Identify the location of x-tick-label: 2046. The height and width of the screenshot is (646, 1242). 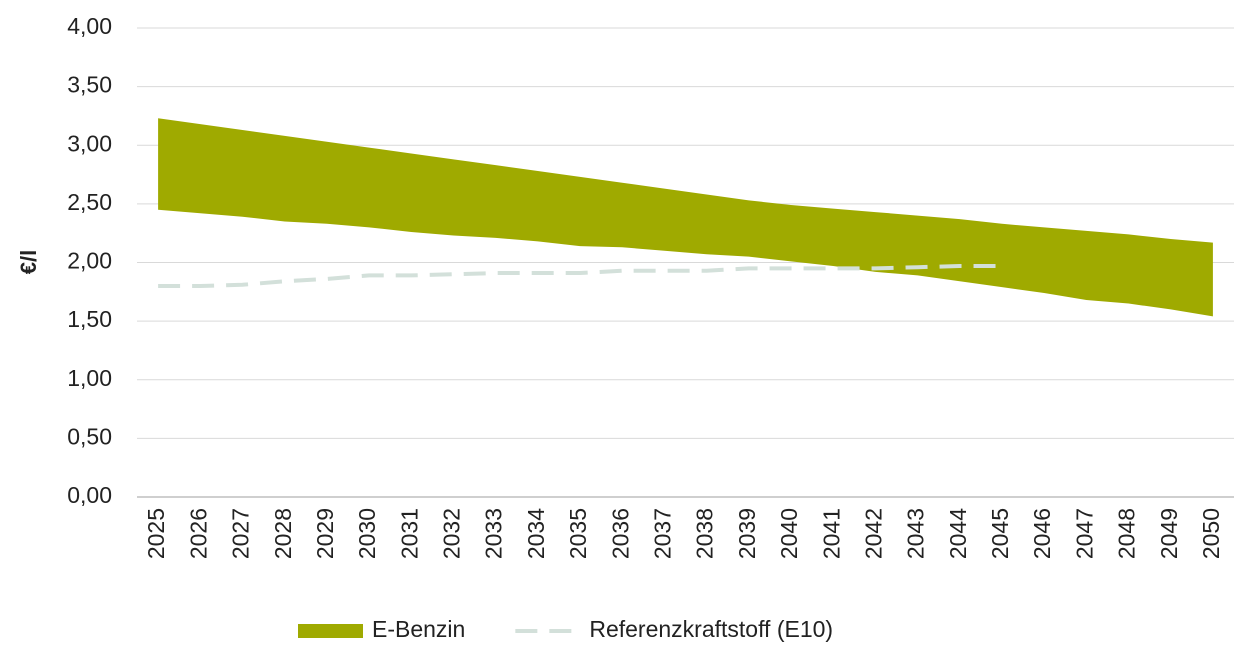
(1042, 533).